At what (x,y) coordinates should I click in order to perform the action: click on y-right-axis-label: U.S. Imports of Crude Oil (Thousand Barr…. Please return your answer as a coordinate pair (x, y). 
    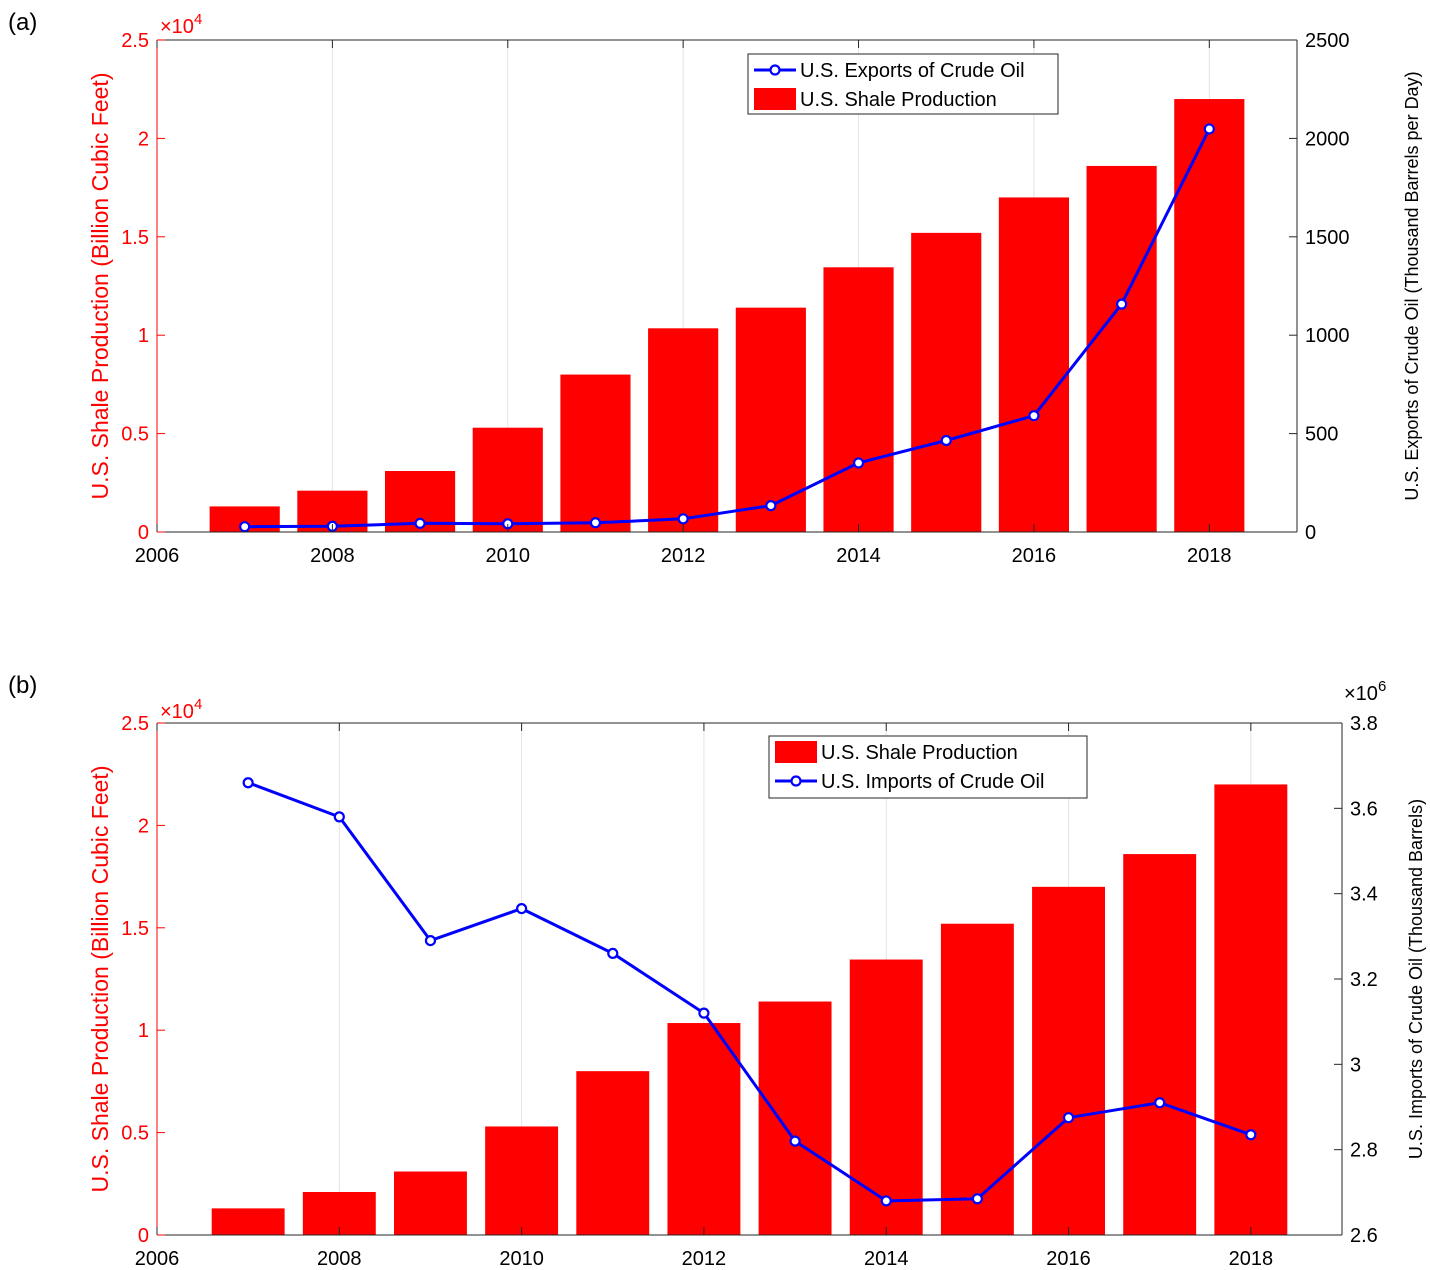
    Looking at the image, I should click on (1416, 979).